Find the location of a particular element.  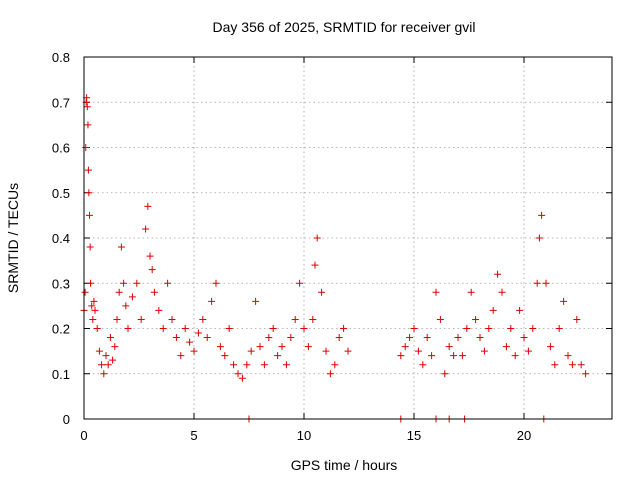

y-tick-label: 0.4 is located at coordinates (61, 238).